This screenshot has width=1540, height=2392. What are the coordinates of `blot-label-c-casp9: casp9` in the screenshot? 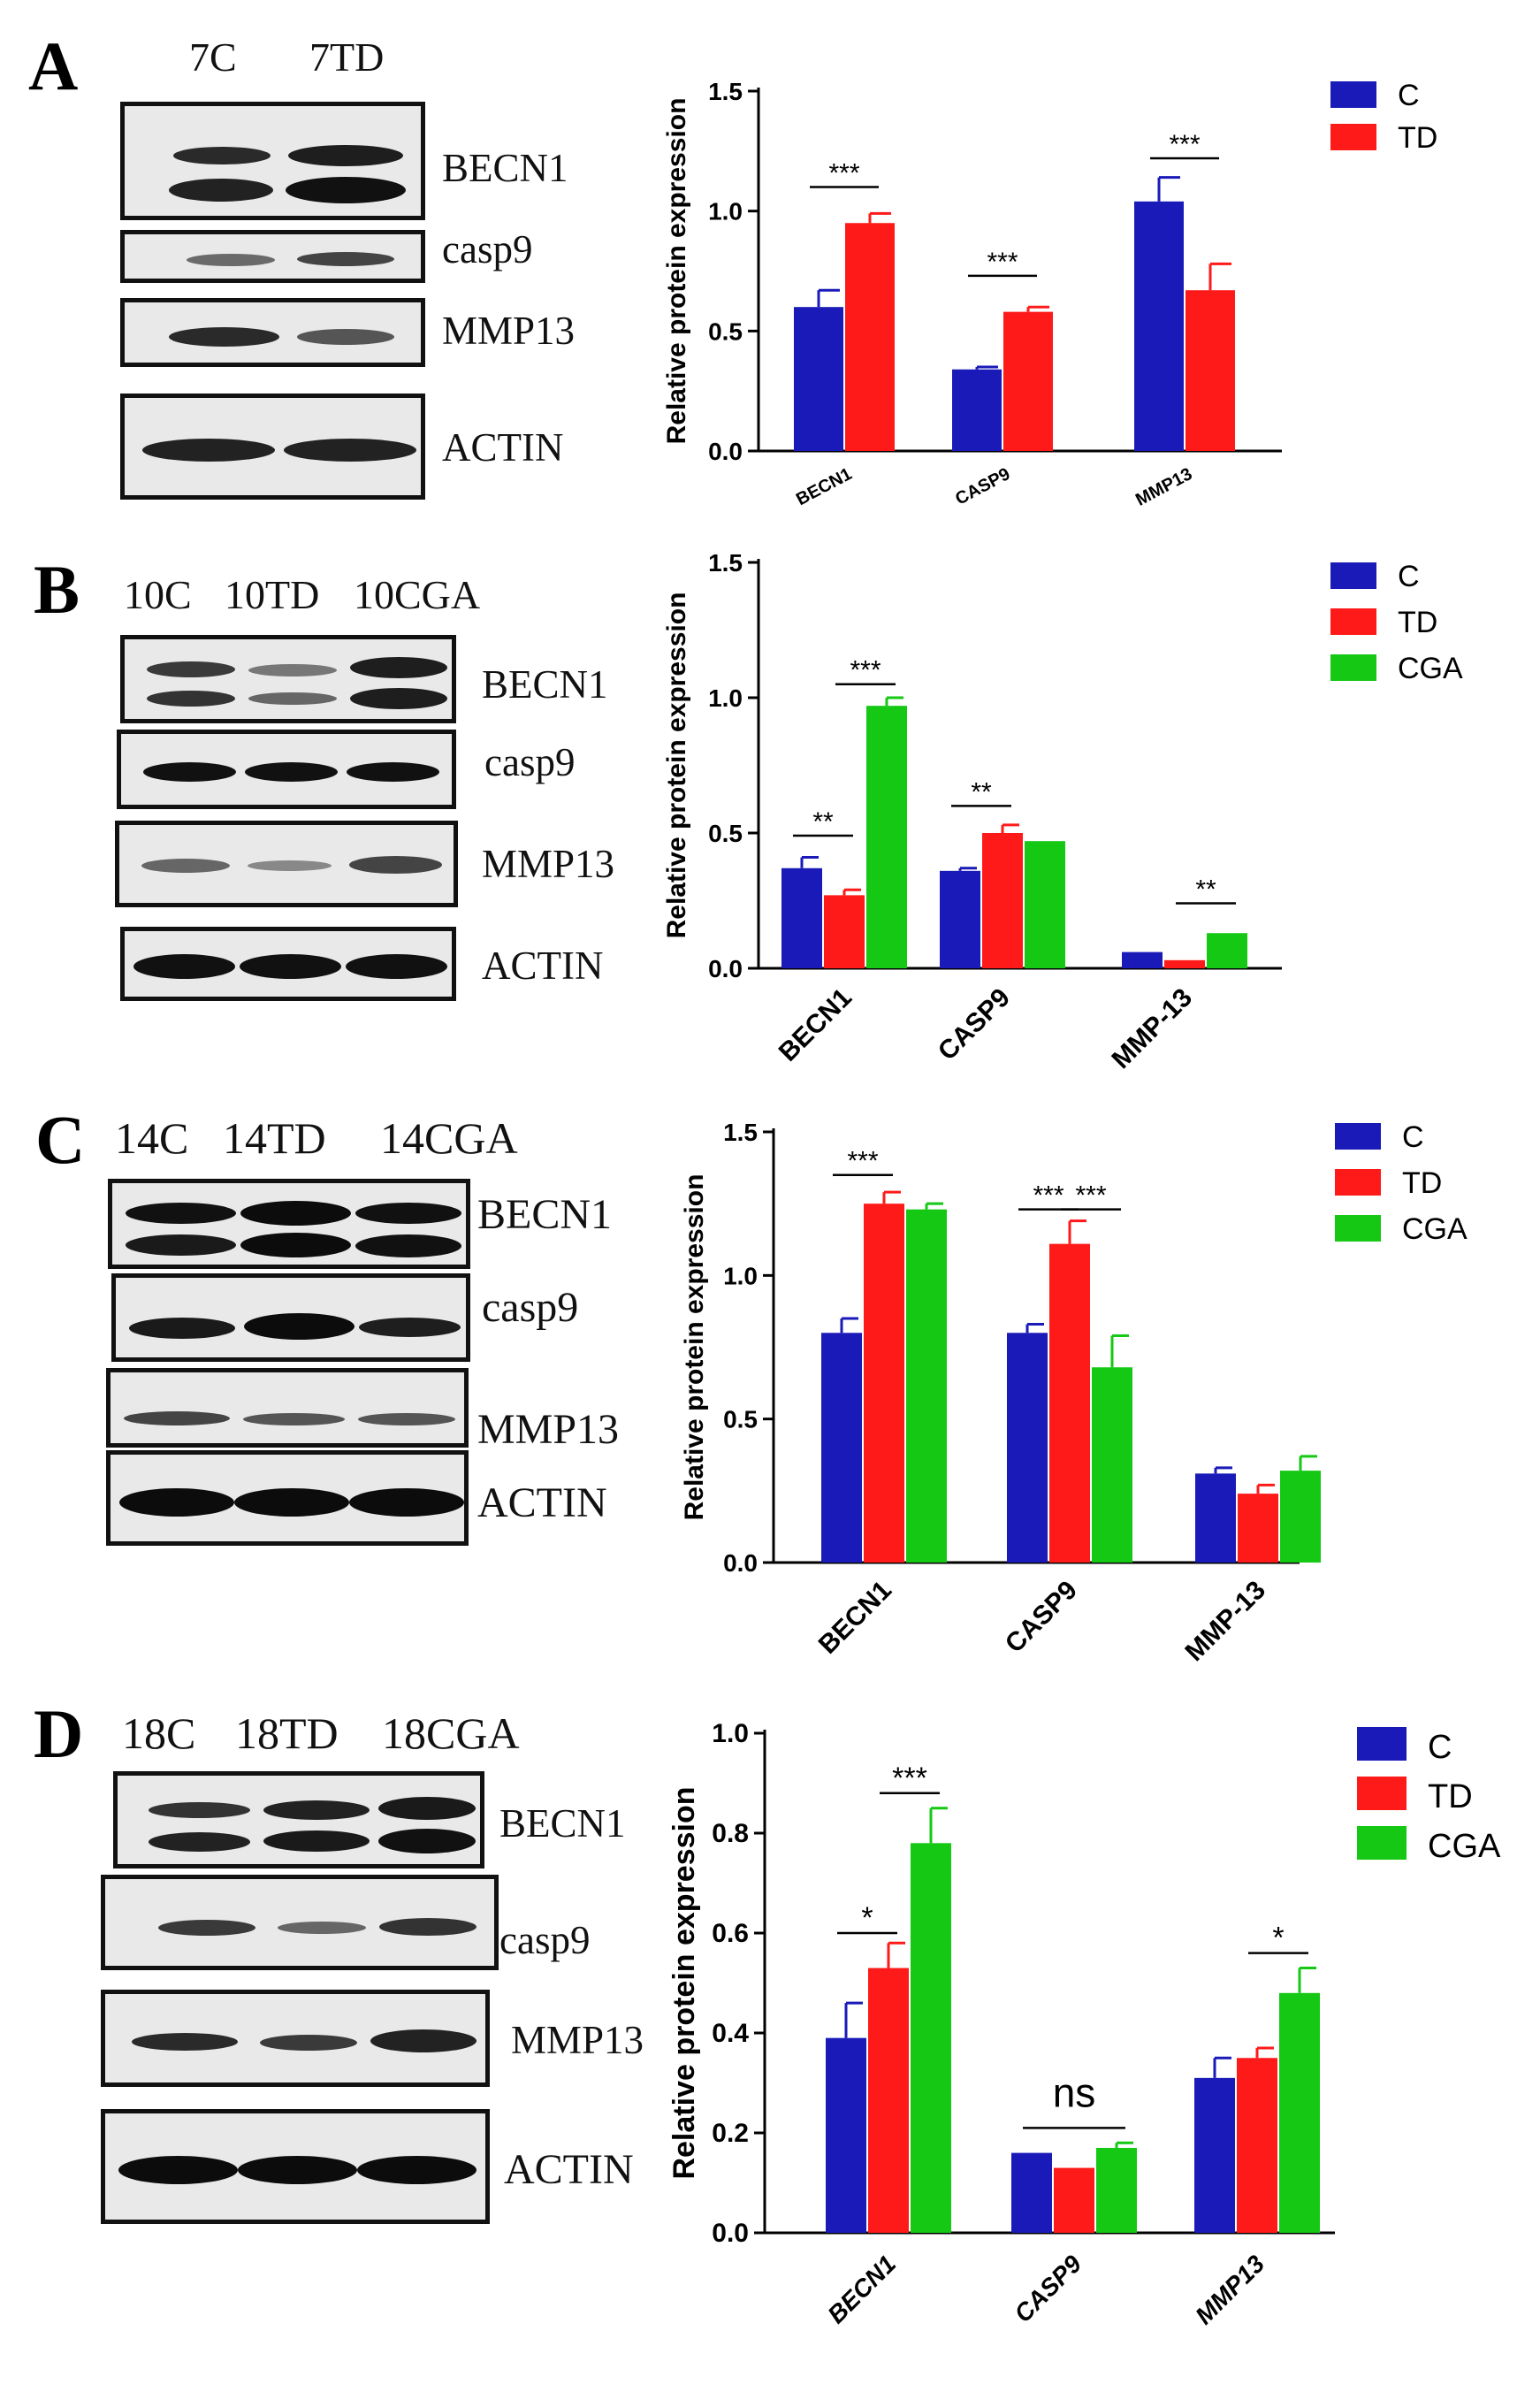 It's located at (531, 1307).